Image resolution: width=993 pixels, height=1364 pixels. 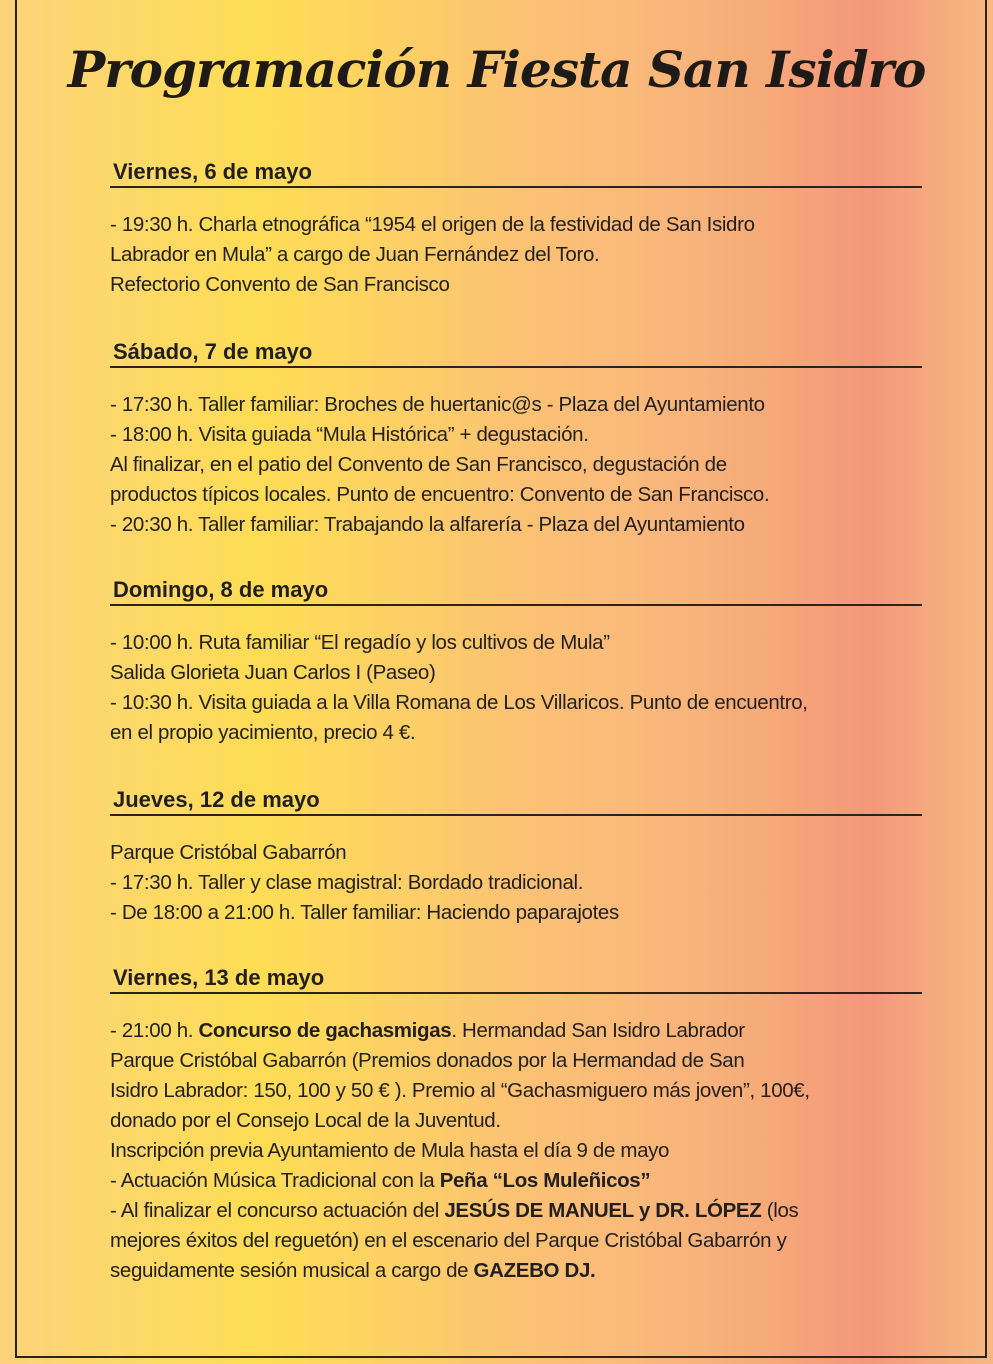 I want to click on schedule-line: Parque Cristóbal Gabarrón, so click(x=516, y=853).